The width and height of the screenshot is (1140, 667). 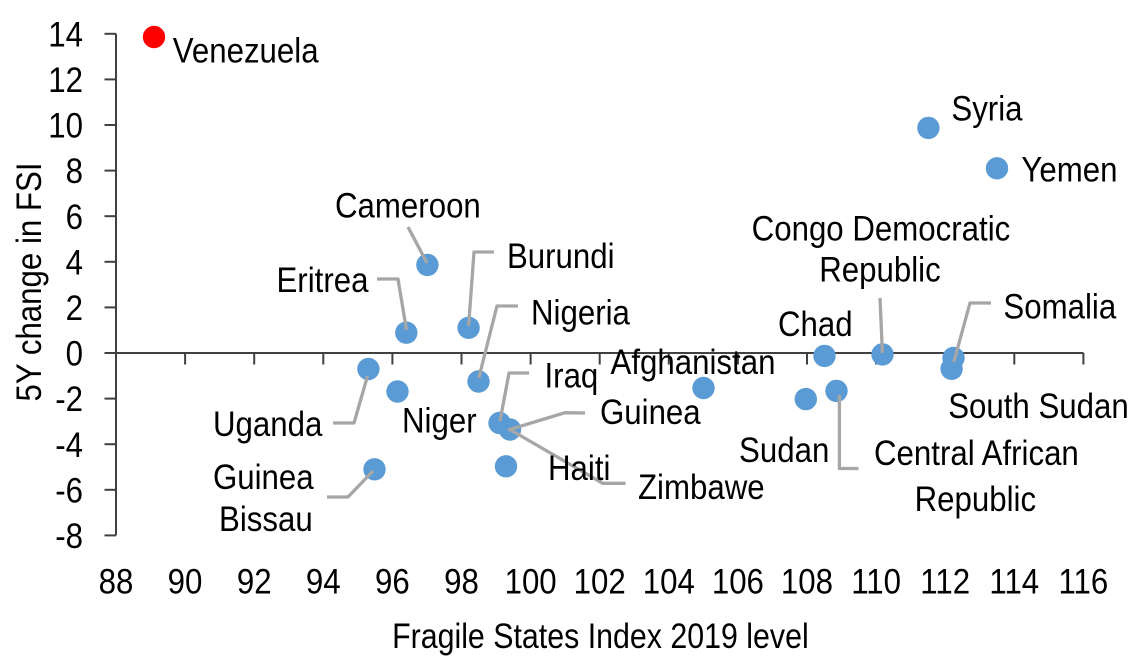 What do you see at coordinates (268, 424) in the screenshot?
I see `svg-text: Uganda` at bounding box center [268, 424].